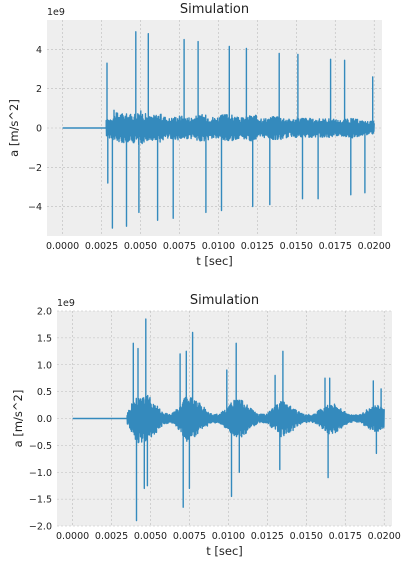  I want to click on y-tick-label: −1.0, so click(40, 473).